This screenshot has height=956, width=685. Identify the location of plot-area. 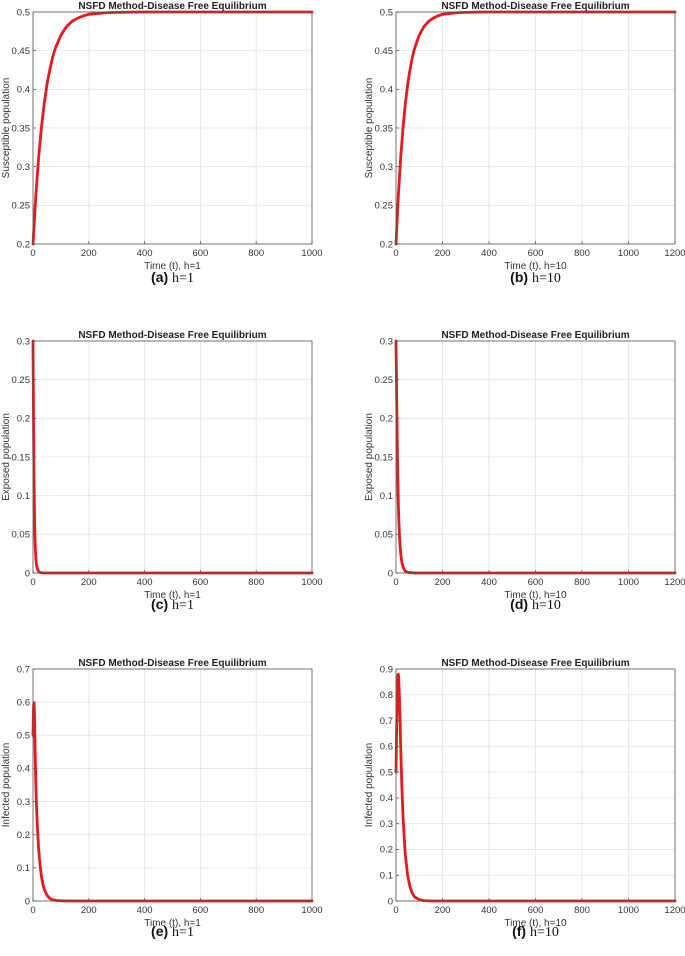
(172, 785).